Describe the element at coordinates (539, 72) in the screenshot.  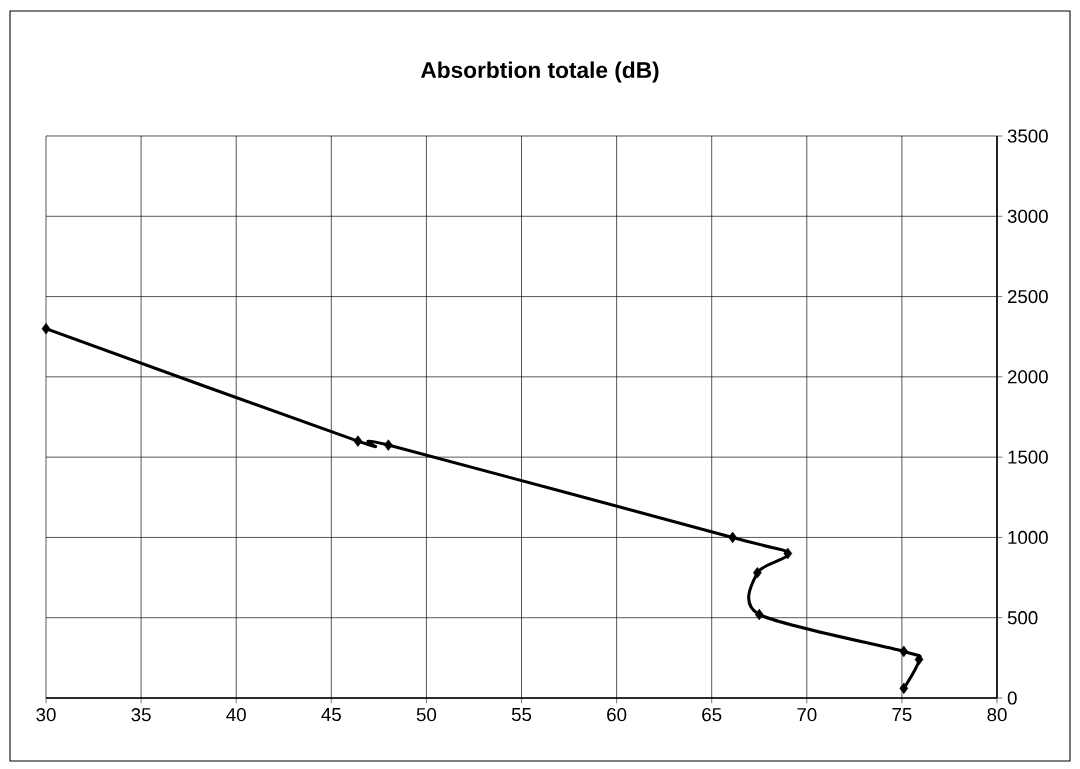
I see `chart-title: Absorbtion totale (dB)` at that location.